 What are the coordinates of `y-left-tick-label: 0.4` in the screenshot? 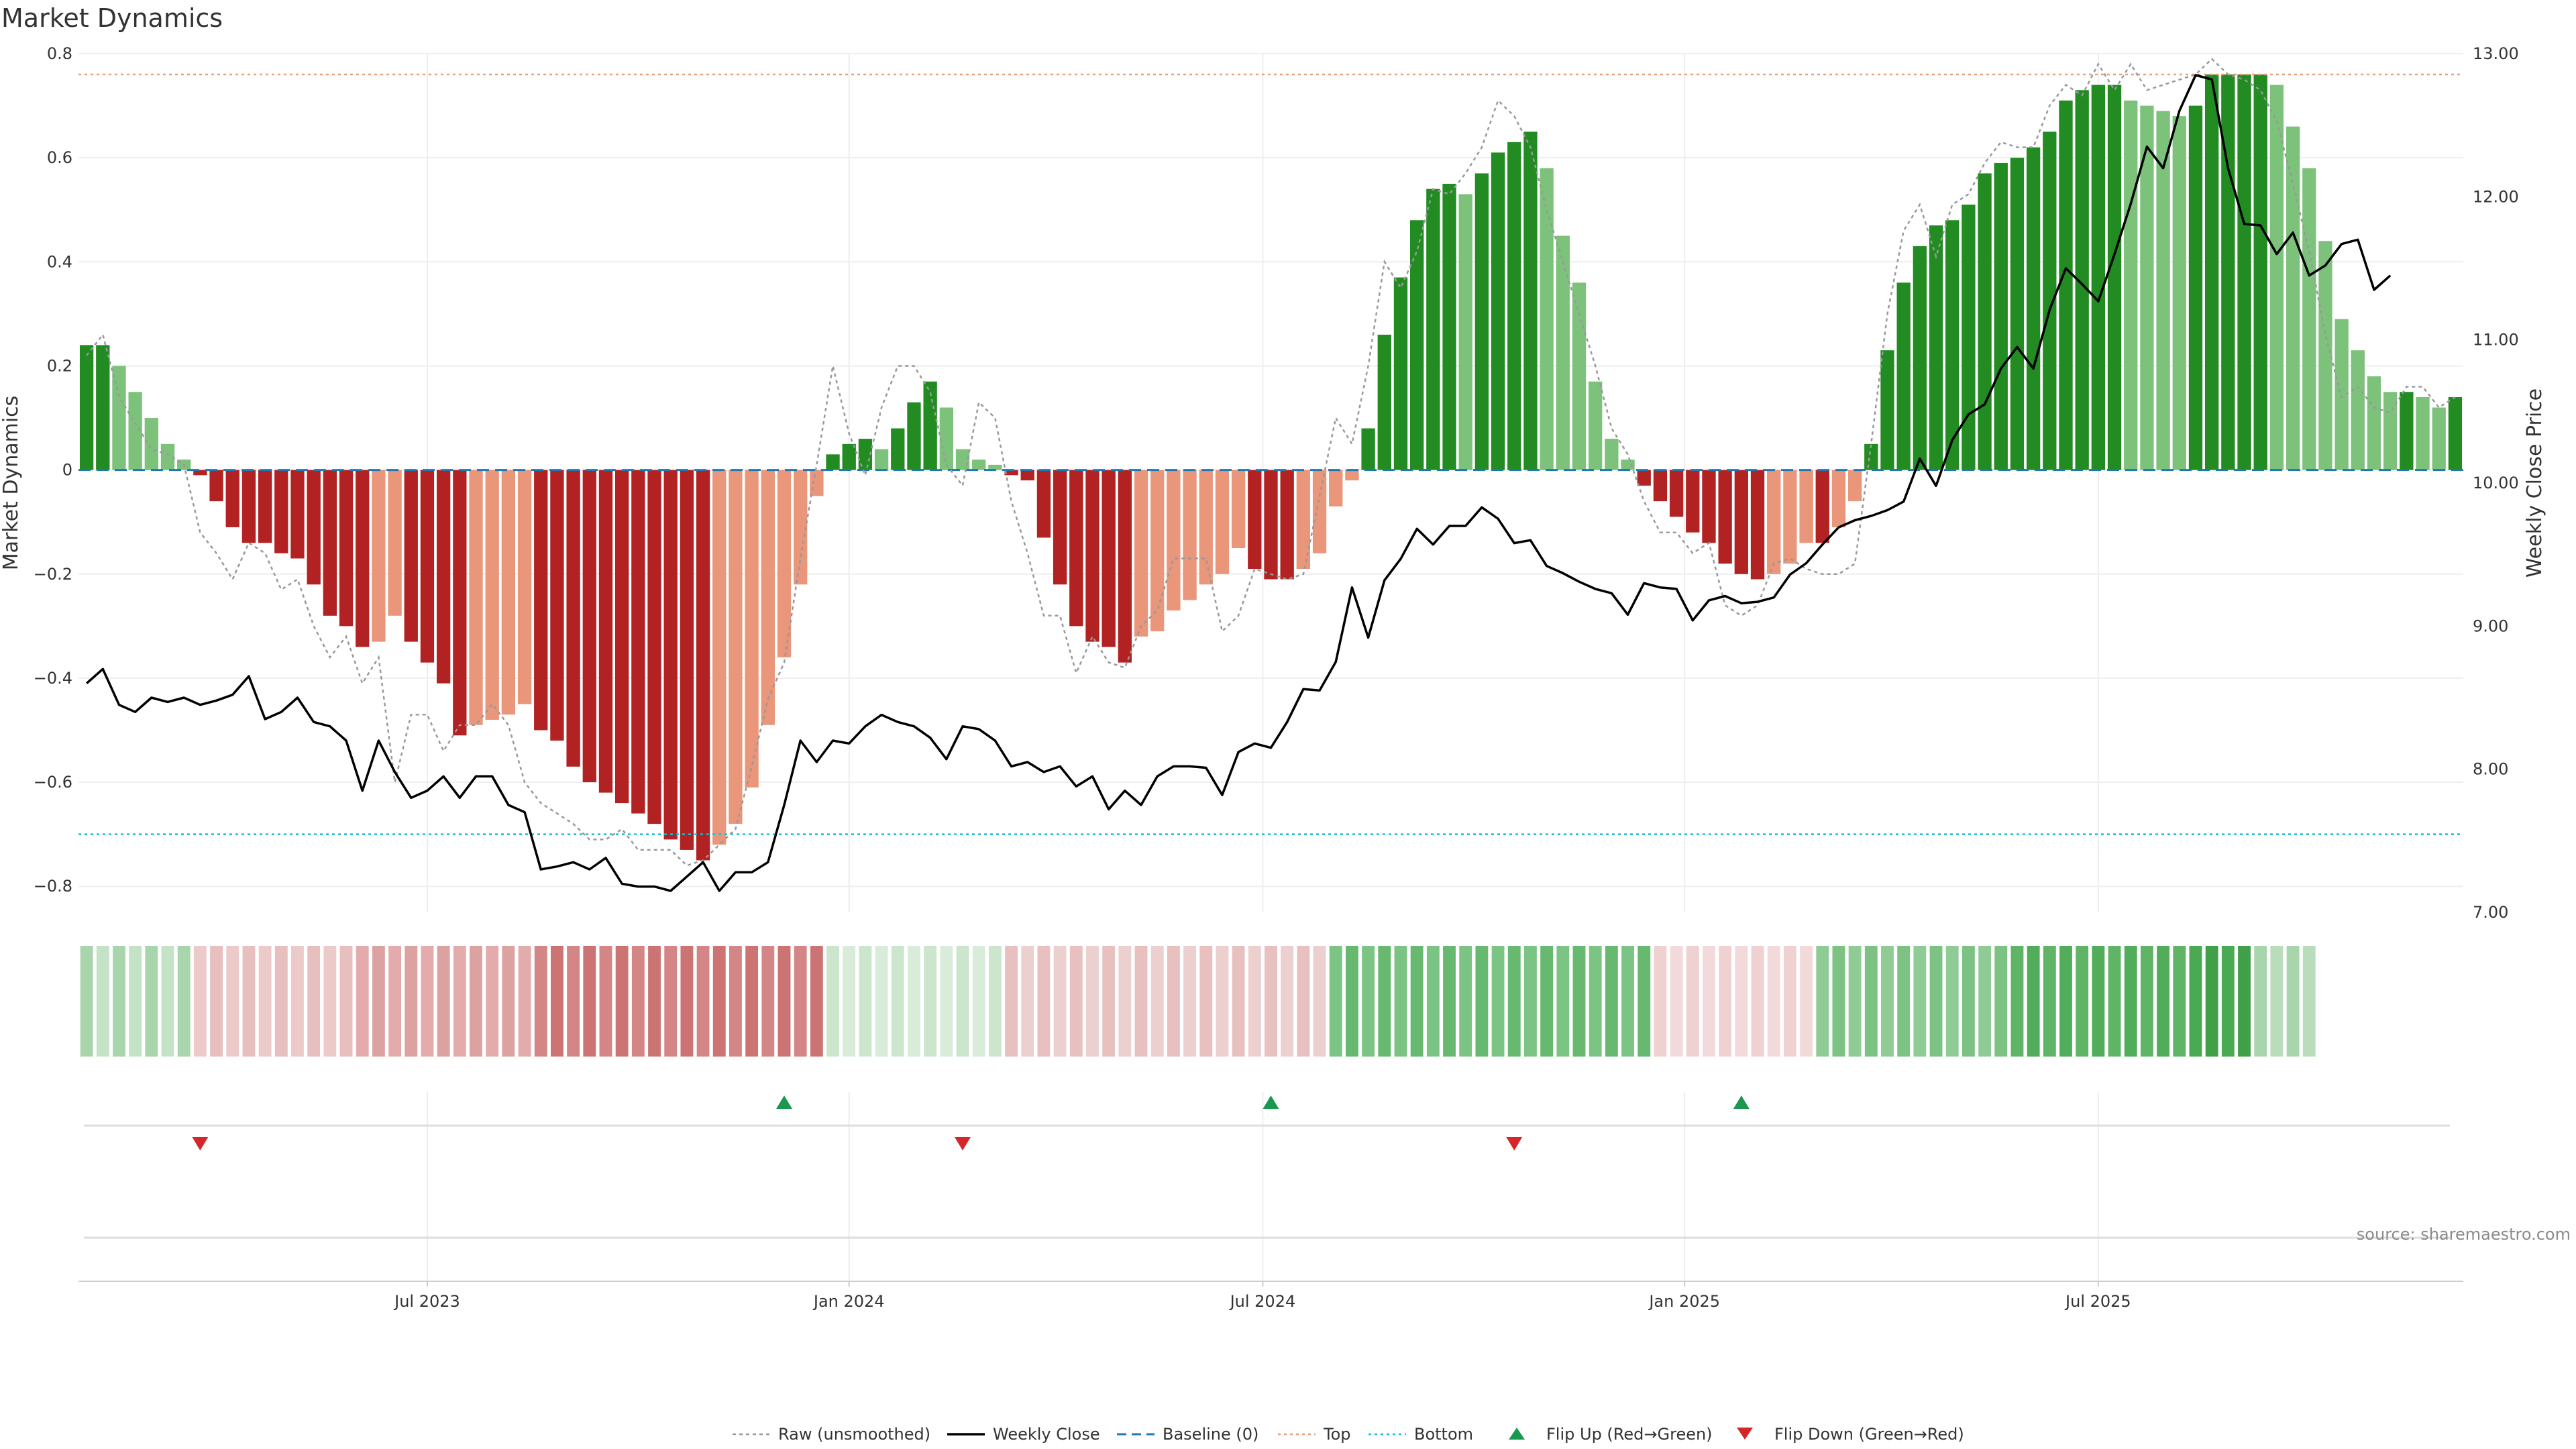 It's located at (59, 261).